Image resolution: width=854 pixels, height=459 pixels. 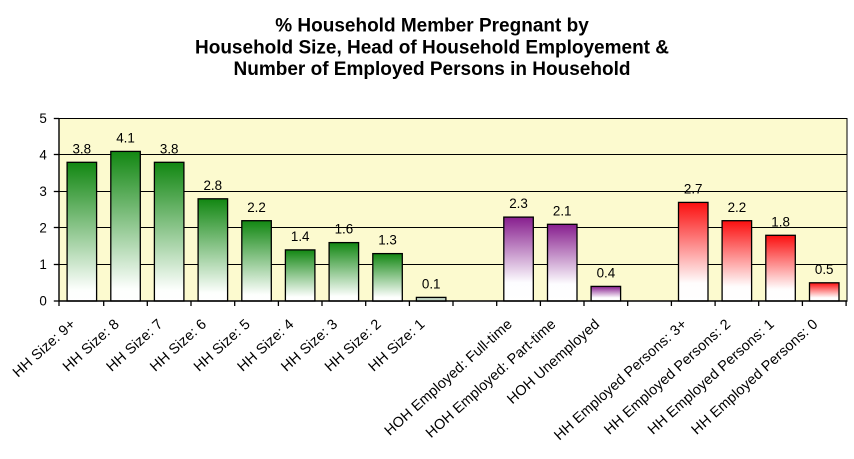 What do you see at coordinates (518, 203) in the screenshot?
I see `svg-text: 2.3` at bounding box center [518, 203].